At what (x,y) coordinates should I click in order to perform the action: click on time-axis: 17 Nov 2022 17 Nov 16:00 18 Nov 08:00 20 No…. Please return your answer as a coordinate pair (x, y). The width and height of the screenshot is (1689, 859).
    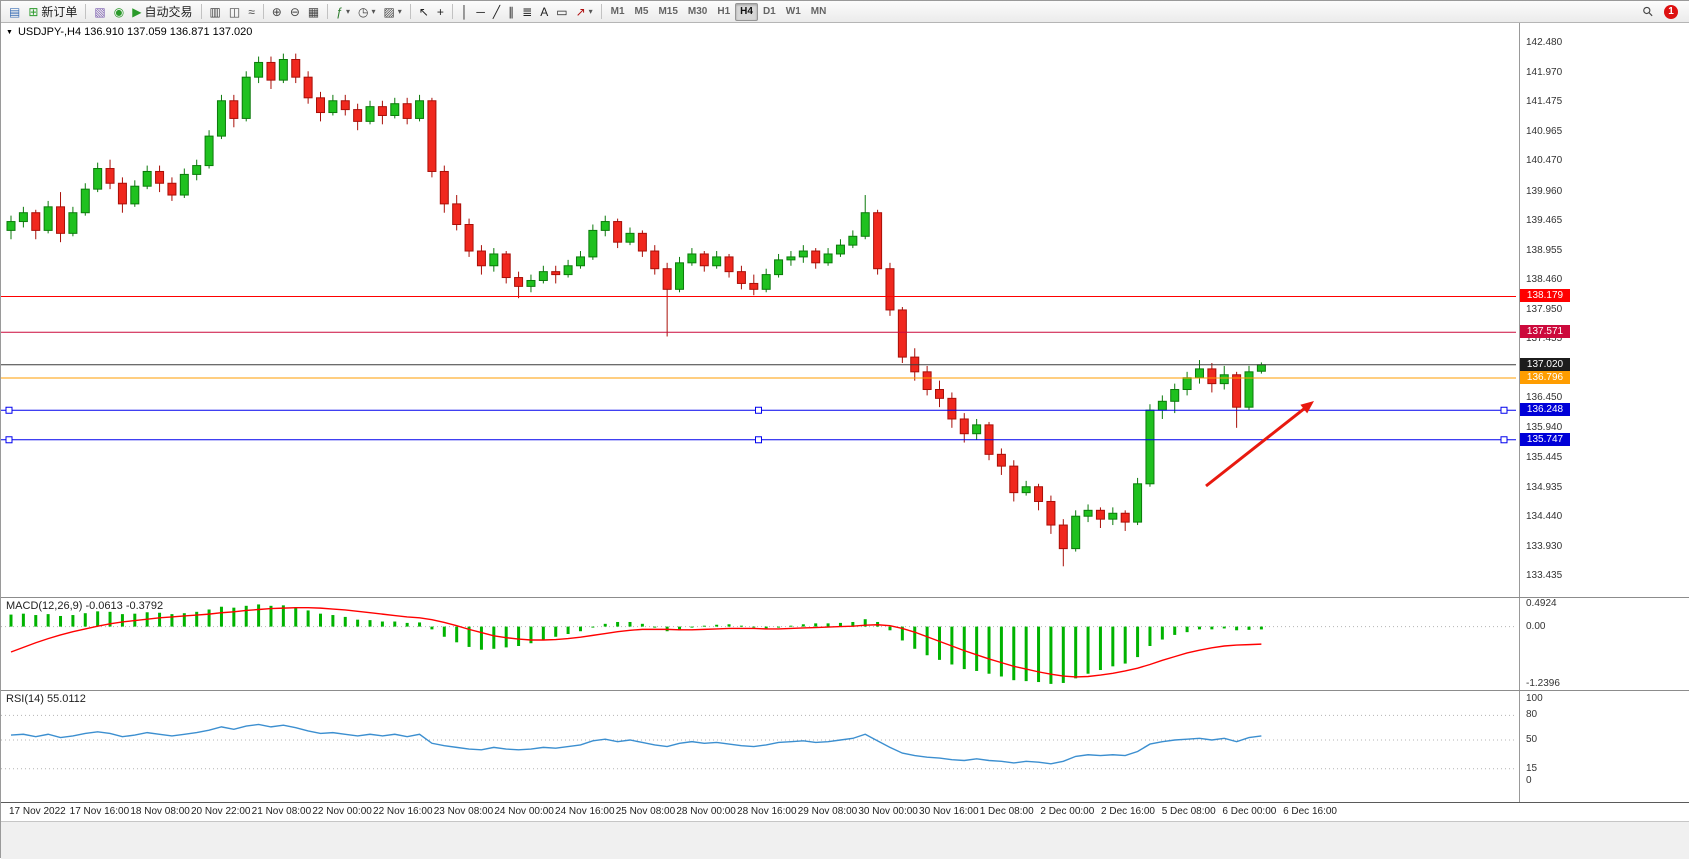
    Looking at the image, I should click on (845, 812).